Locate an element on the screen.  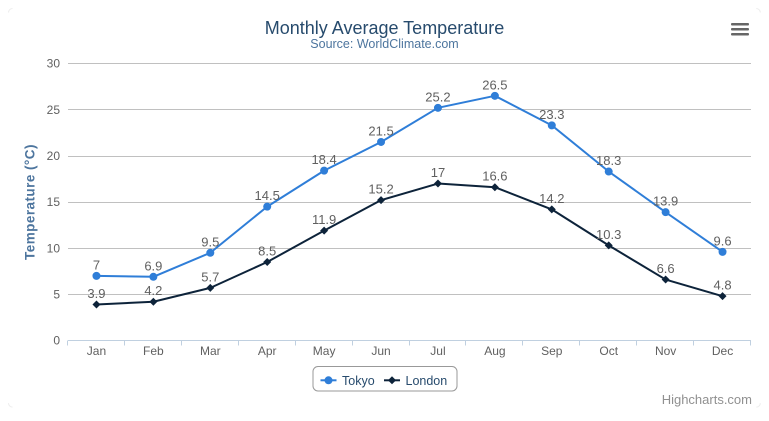
svg-text: 6.9 is located at coordinates (153, 265).